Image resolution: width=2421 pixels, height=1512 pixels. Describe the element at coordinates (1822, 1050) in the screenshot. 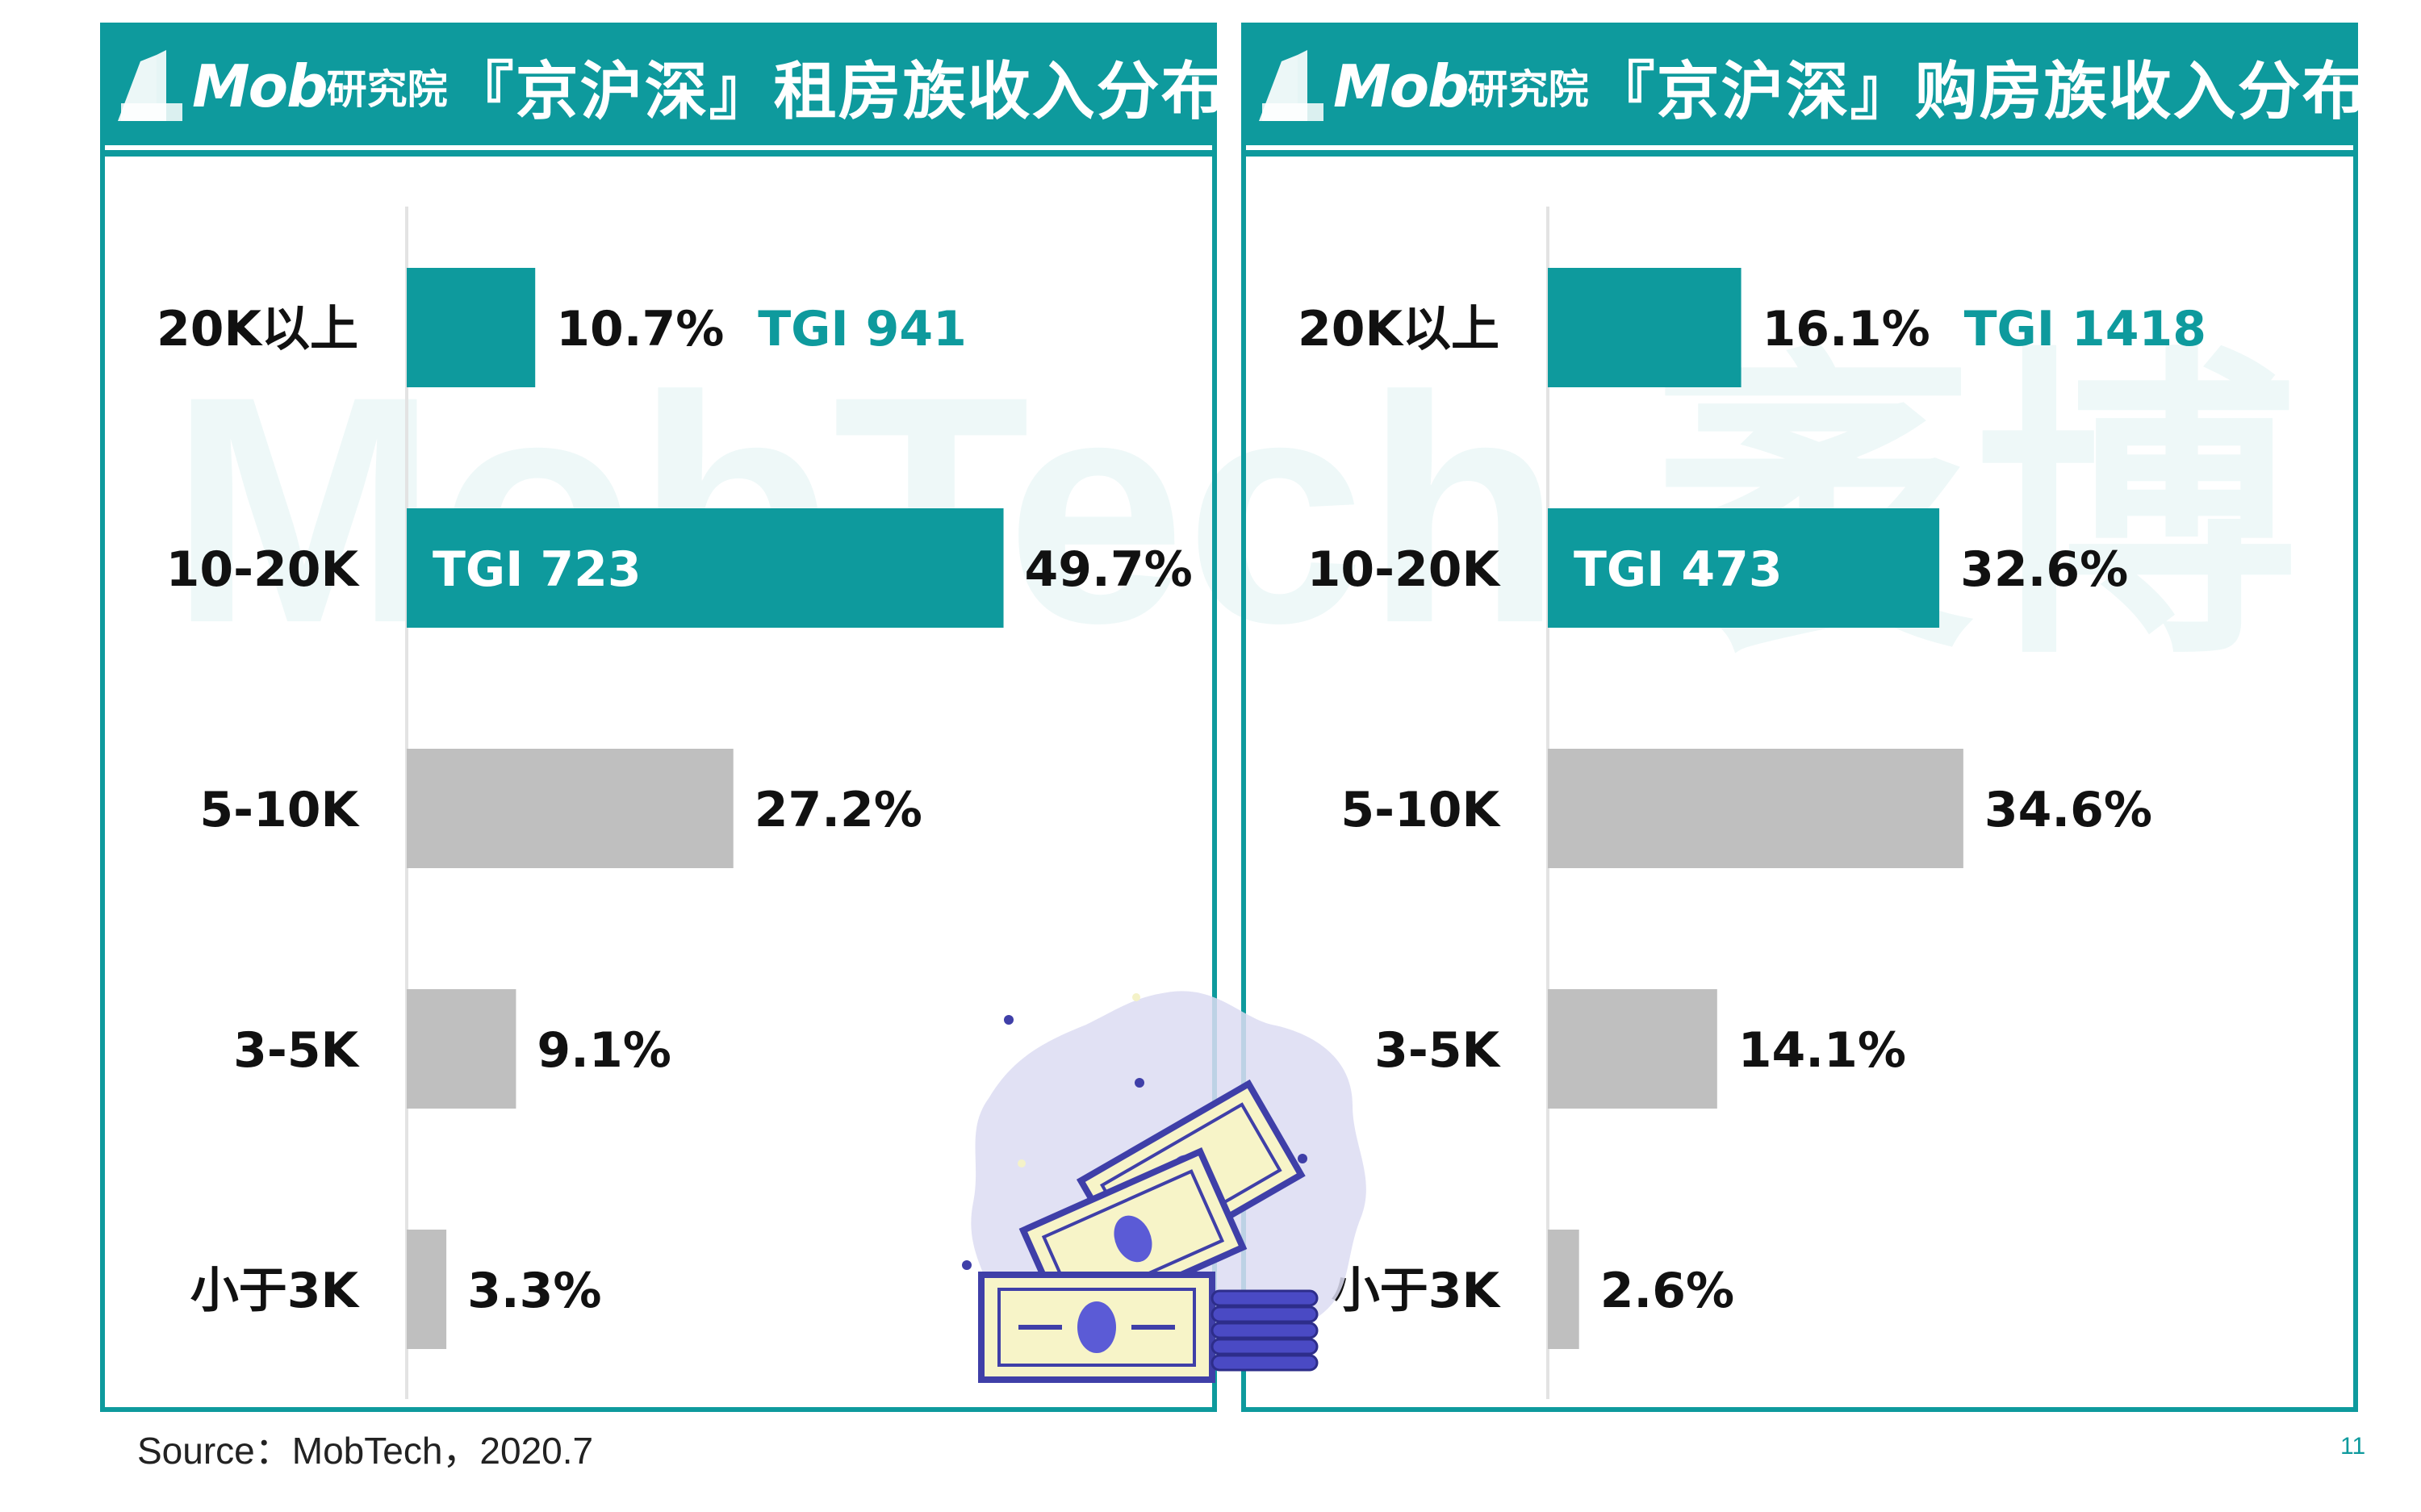

I see `value-label: 14.1%` at that location.